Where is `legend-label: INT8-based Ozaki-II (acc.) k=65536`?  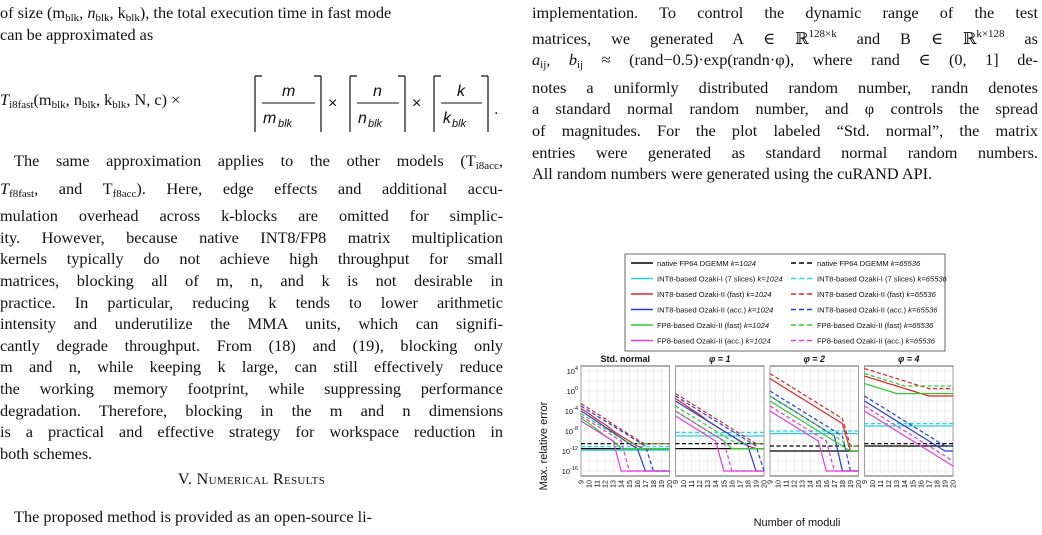 legend-label: INT8-based Ozaki-II (acc.) k=65536 is located at coordinates (877, 310).